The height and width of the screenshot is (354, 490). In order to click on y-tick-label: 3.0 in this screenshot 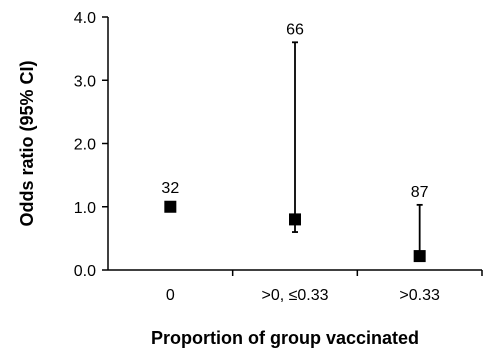, I will do `click(85, 81)`.